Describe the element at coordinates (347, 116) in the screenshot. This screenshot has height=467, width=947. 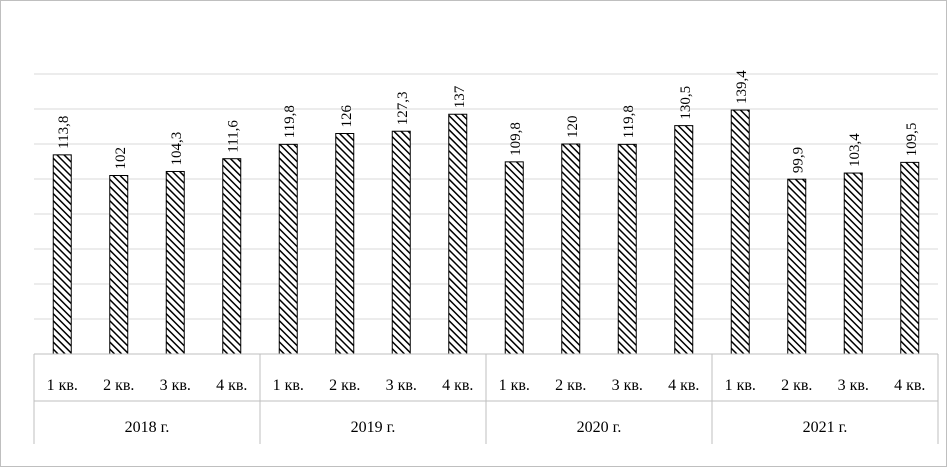
I see `data-label: 126` at that location.